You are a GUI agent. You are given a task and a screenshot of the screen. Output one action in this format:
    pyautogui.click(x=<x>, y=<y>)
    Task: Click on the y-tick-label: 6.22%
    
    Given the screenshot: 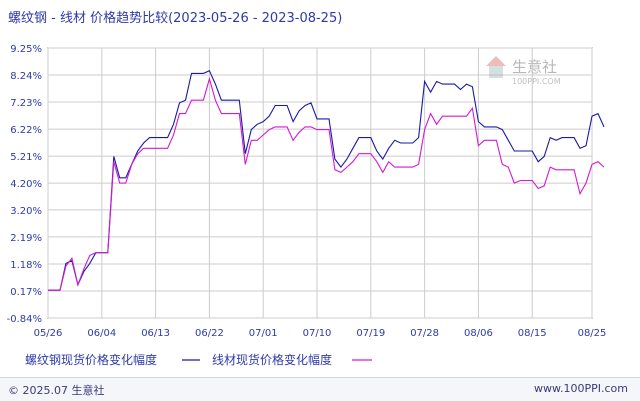 What is the action you would take?
    pyautogui.click(x=26, y=130)
    